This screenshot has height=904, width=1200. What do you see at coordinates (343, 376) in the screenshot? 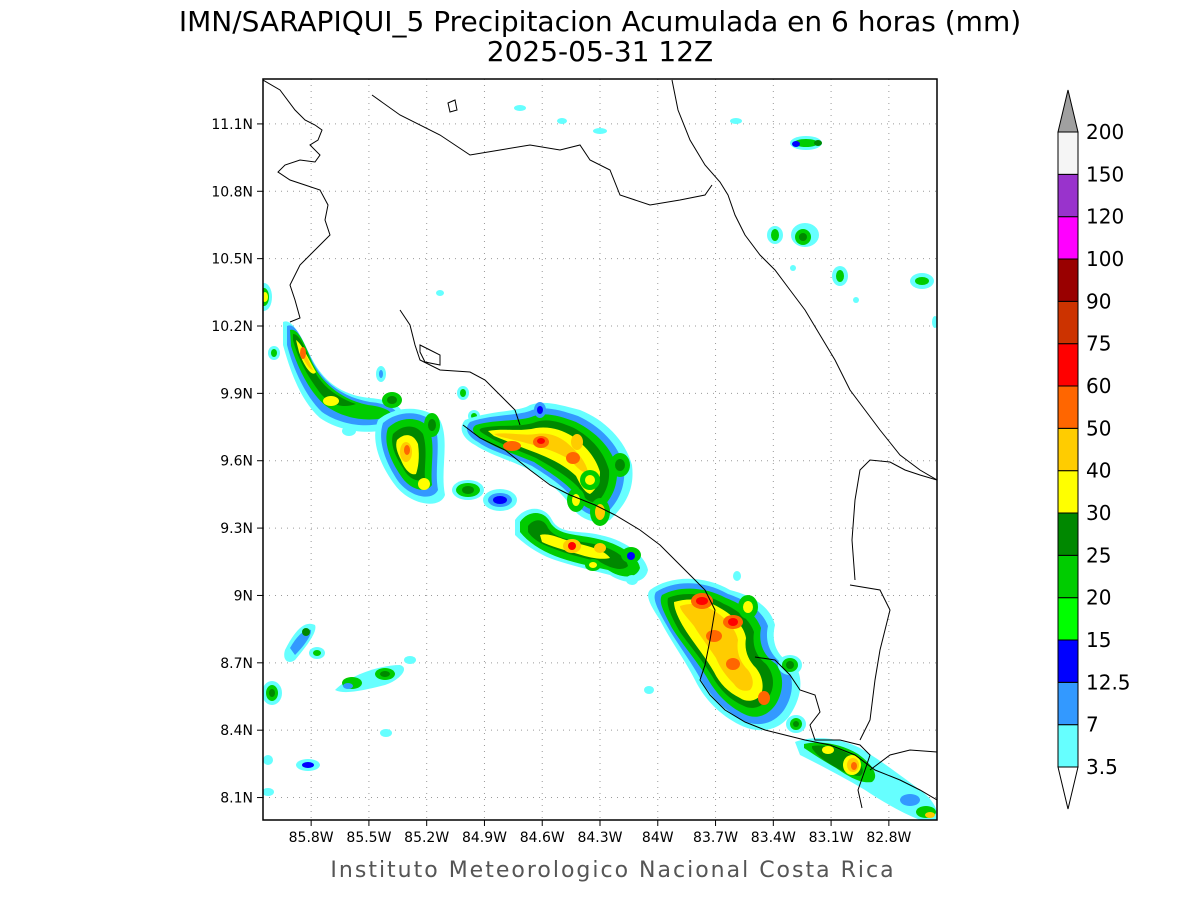
I see `rain-band-nicoya` at bounding box center [343, 376].